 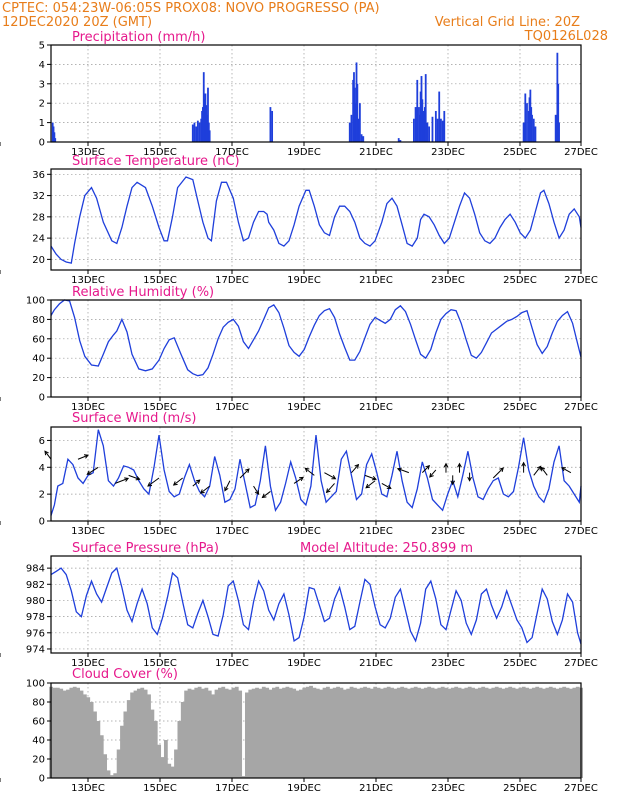 What do you see at coordinates (160, 152) in the screenshot?
I see `precip-xtick-label: 15DEC` at bounding box center [160, 152].